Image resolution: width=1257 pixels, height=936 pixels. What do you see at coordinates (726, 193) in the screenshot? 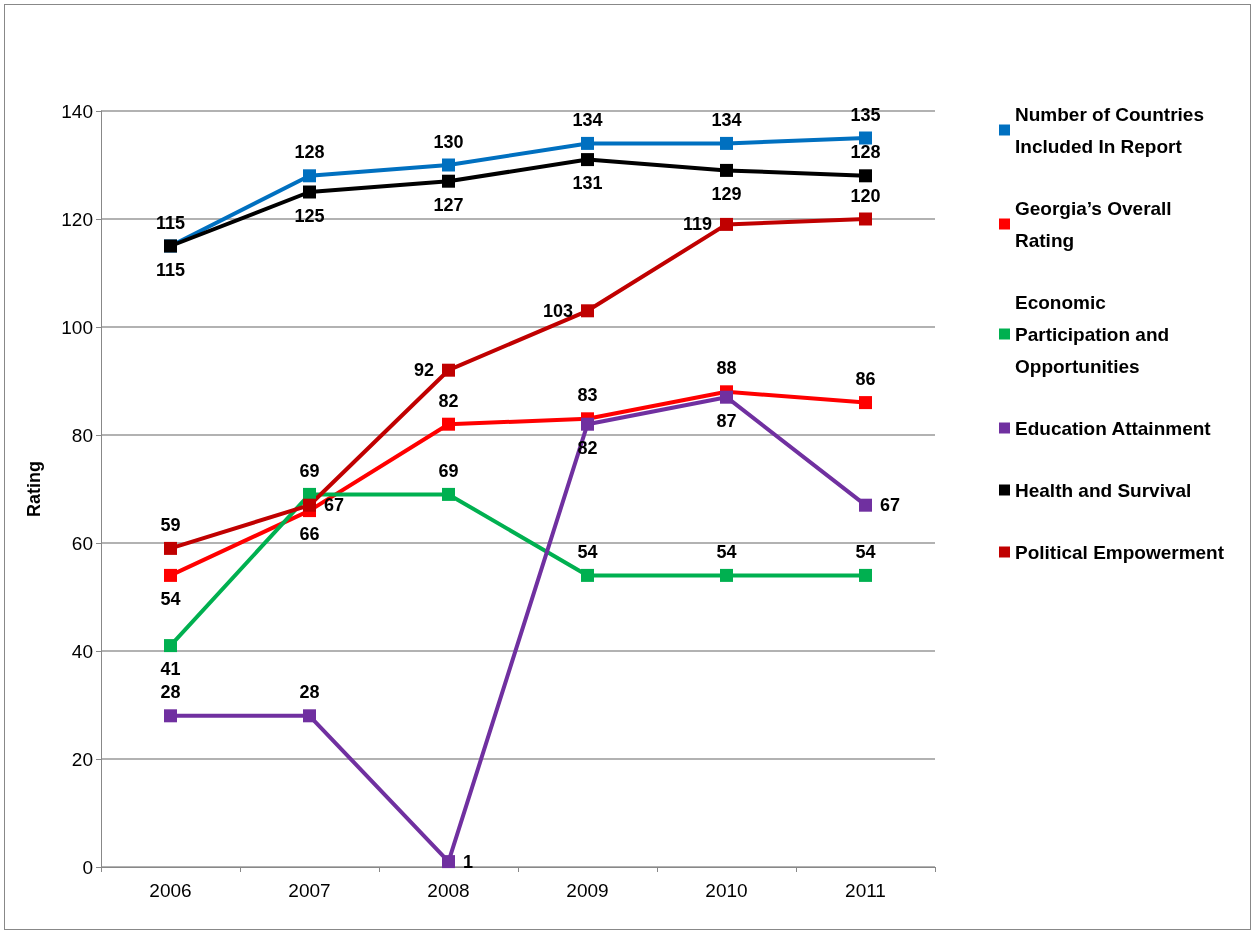
I see `data-label: 129` at bounding box center [726, 193].